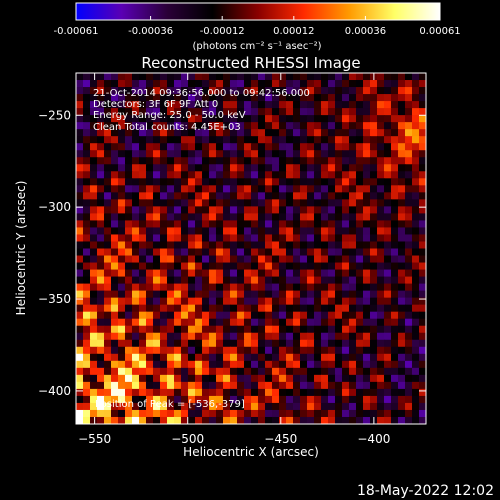 The height and width of the screenshot is (500, 500). What do you see at coordinates (365, 31) in the screenshot?
I see `colorbar-tick-label: 0.00036` at bounding box center [365, 31].